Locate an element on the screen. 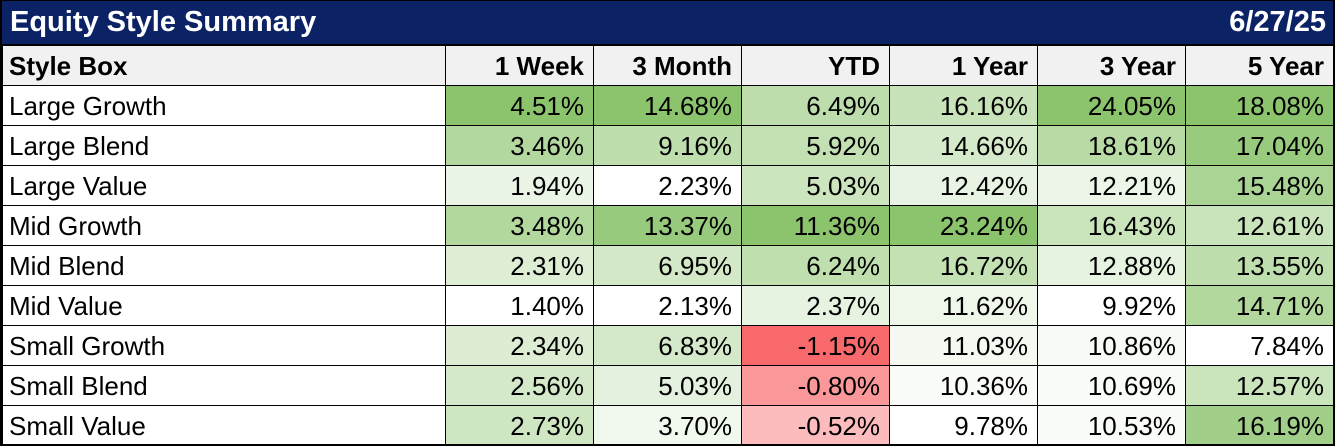 This screenshot has height=446, width=1335. value-cell: 12.21% is located at coordinates (1111, 185).